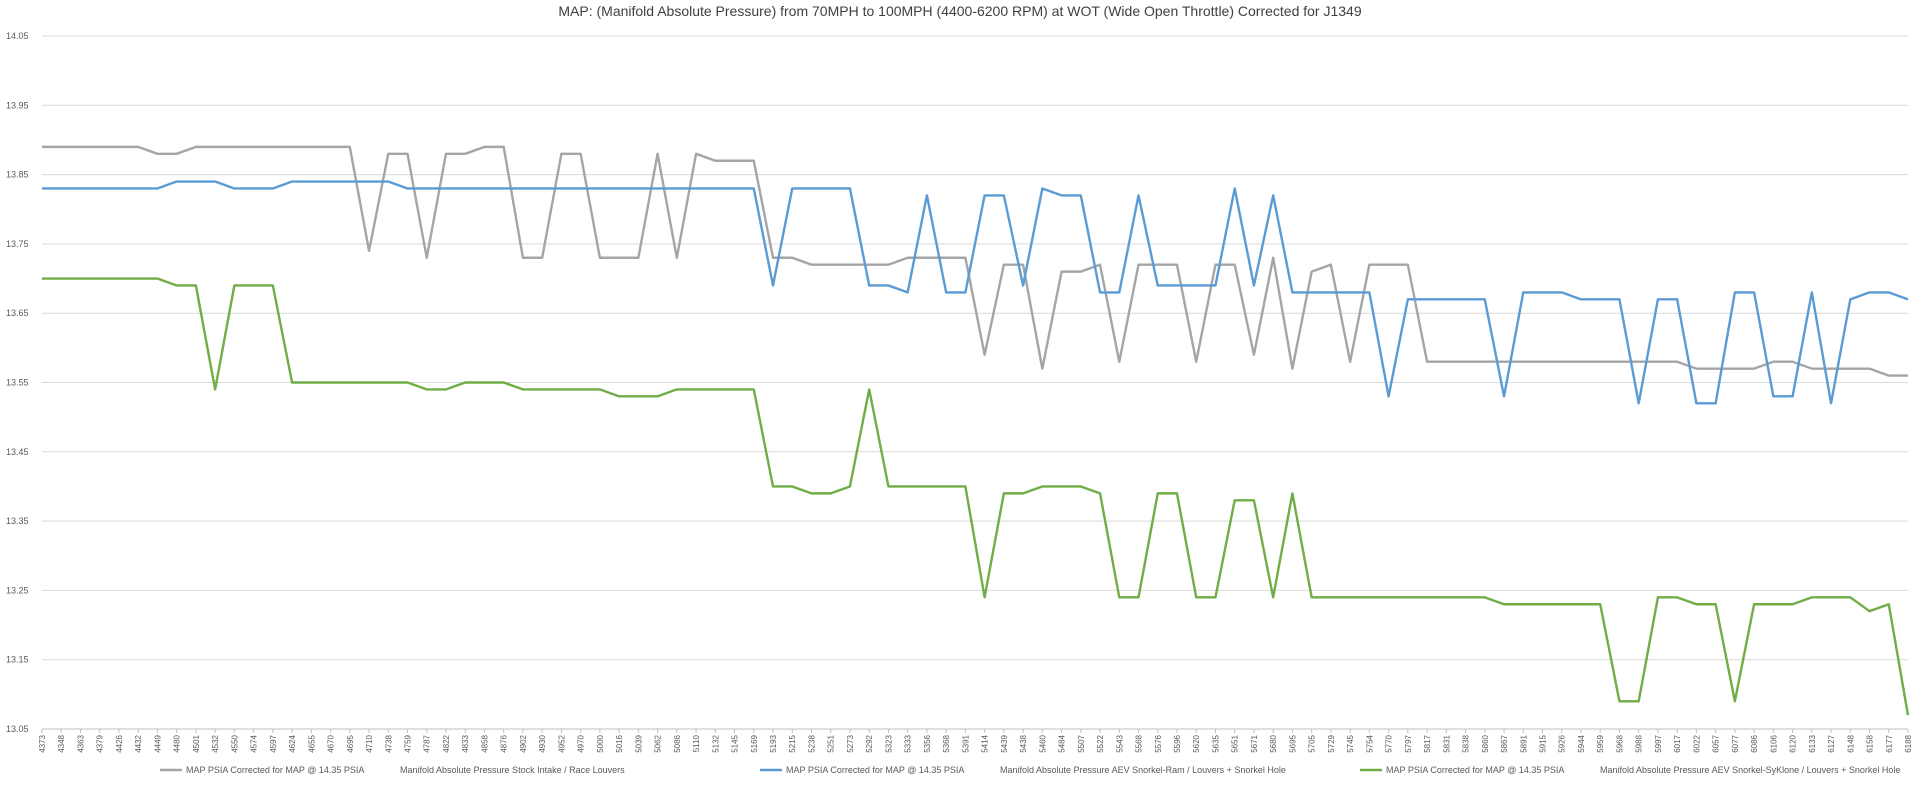 This screenshot has height=789, width=1920. I want to click on x-tick-label: 5323, so click(888, 743).